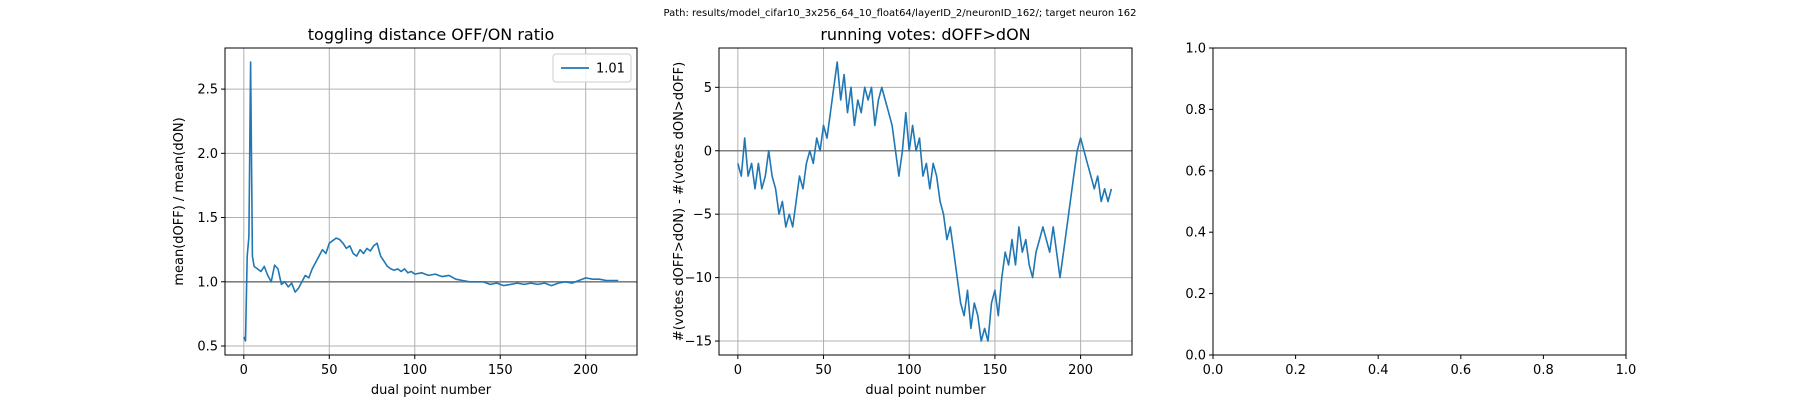 The height and width of the screenshot is (400, 1800). Describe the element at coordinates (1195, 294) in the screenshot. I see `y-tick-label: 0.2` at that location.